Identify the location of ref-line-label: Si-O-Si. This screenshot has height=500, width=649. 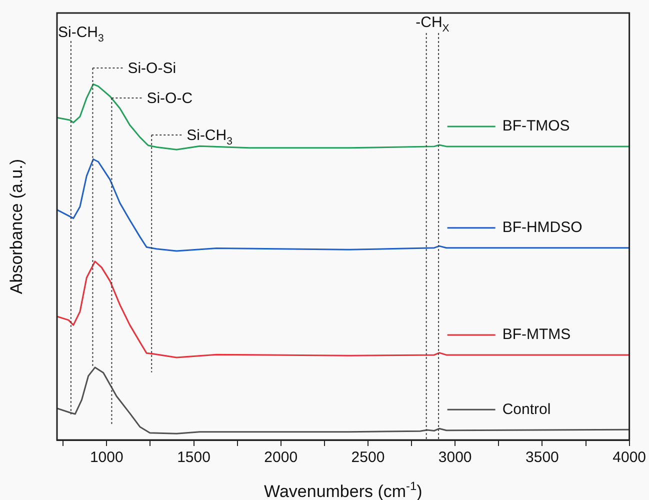
(152, 68).